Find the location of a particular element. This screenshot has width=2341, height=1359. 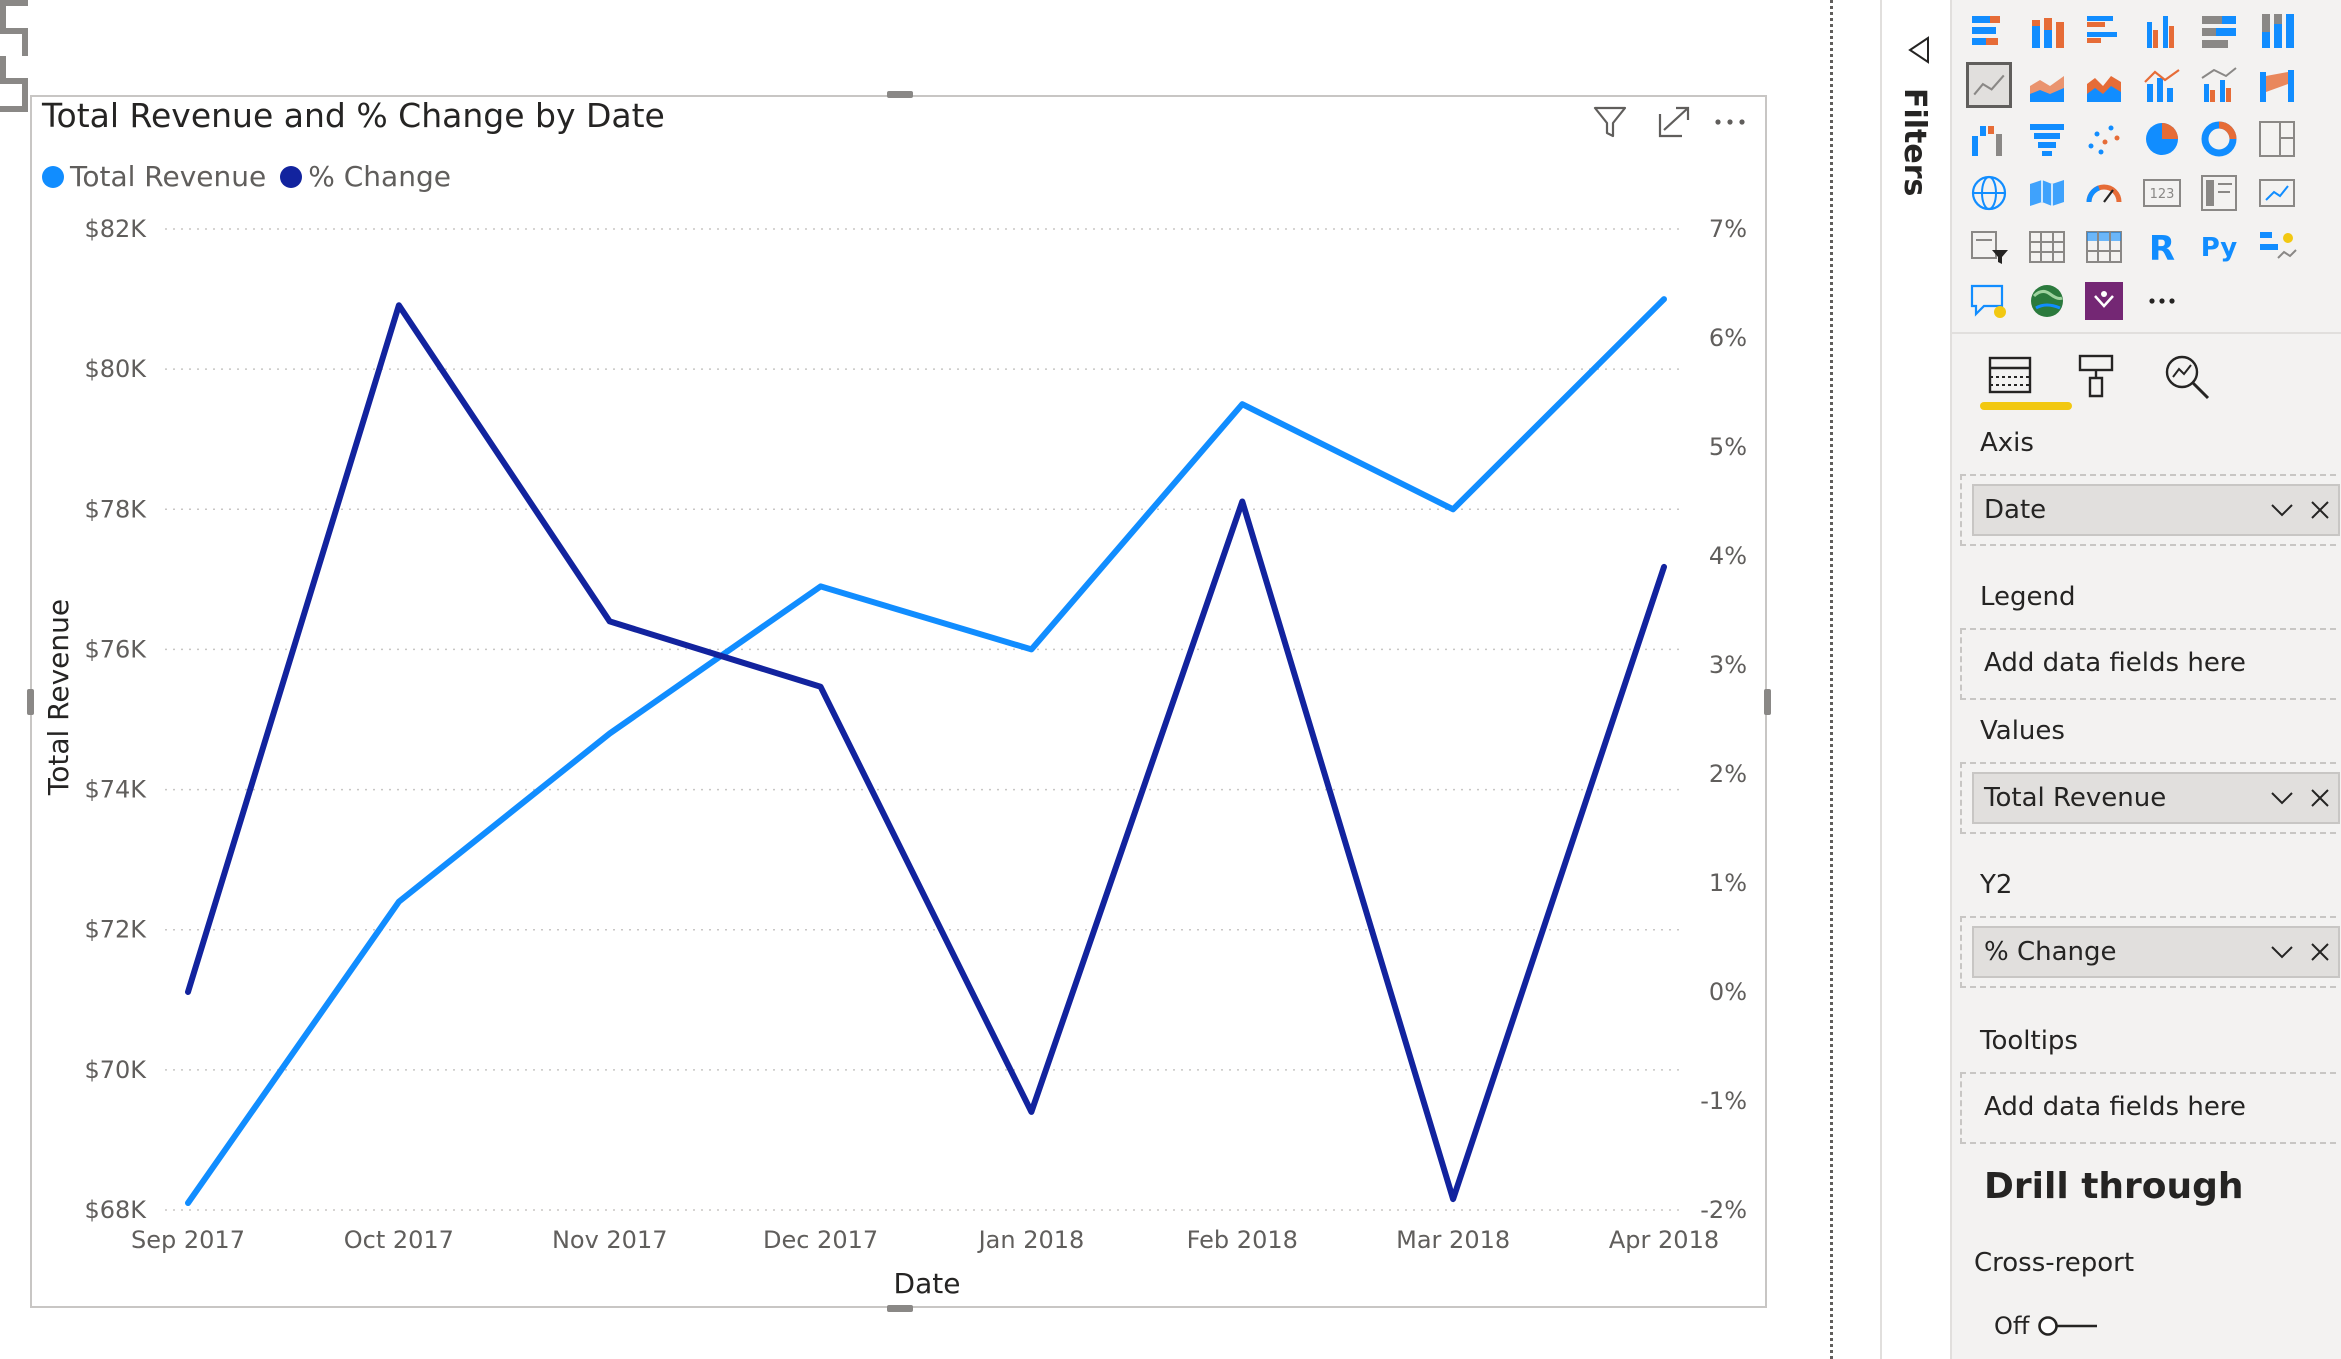

more-options-icon is located at coordinates (1730, 122).